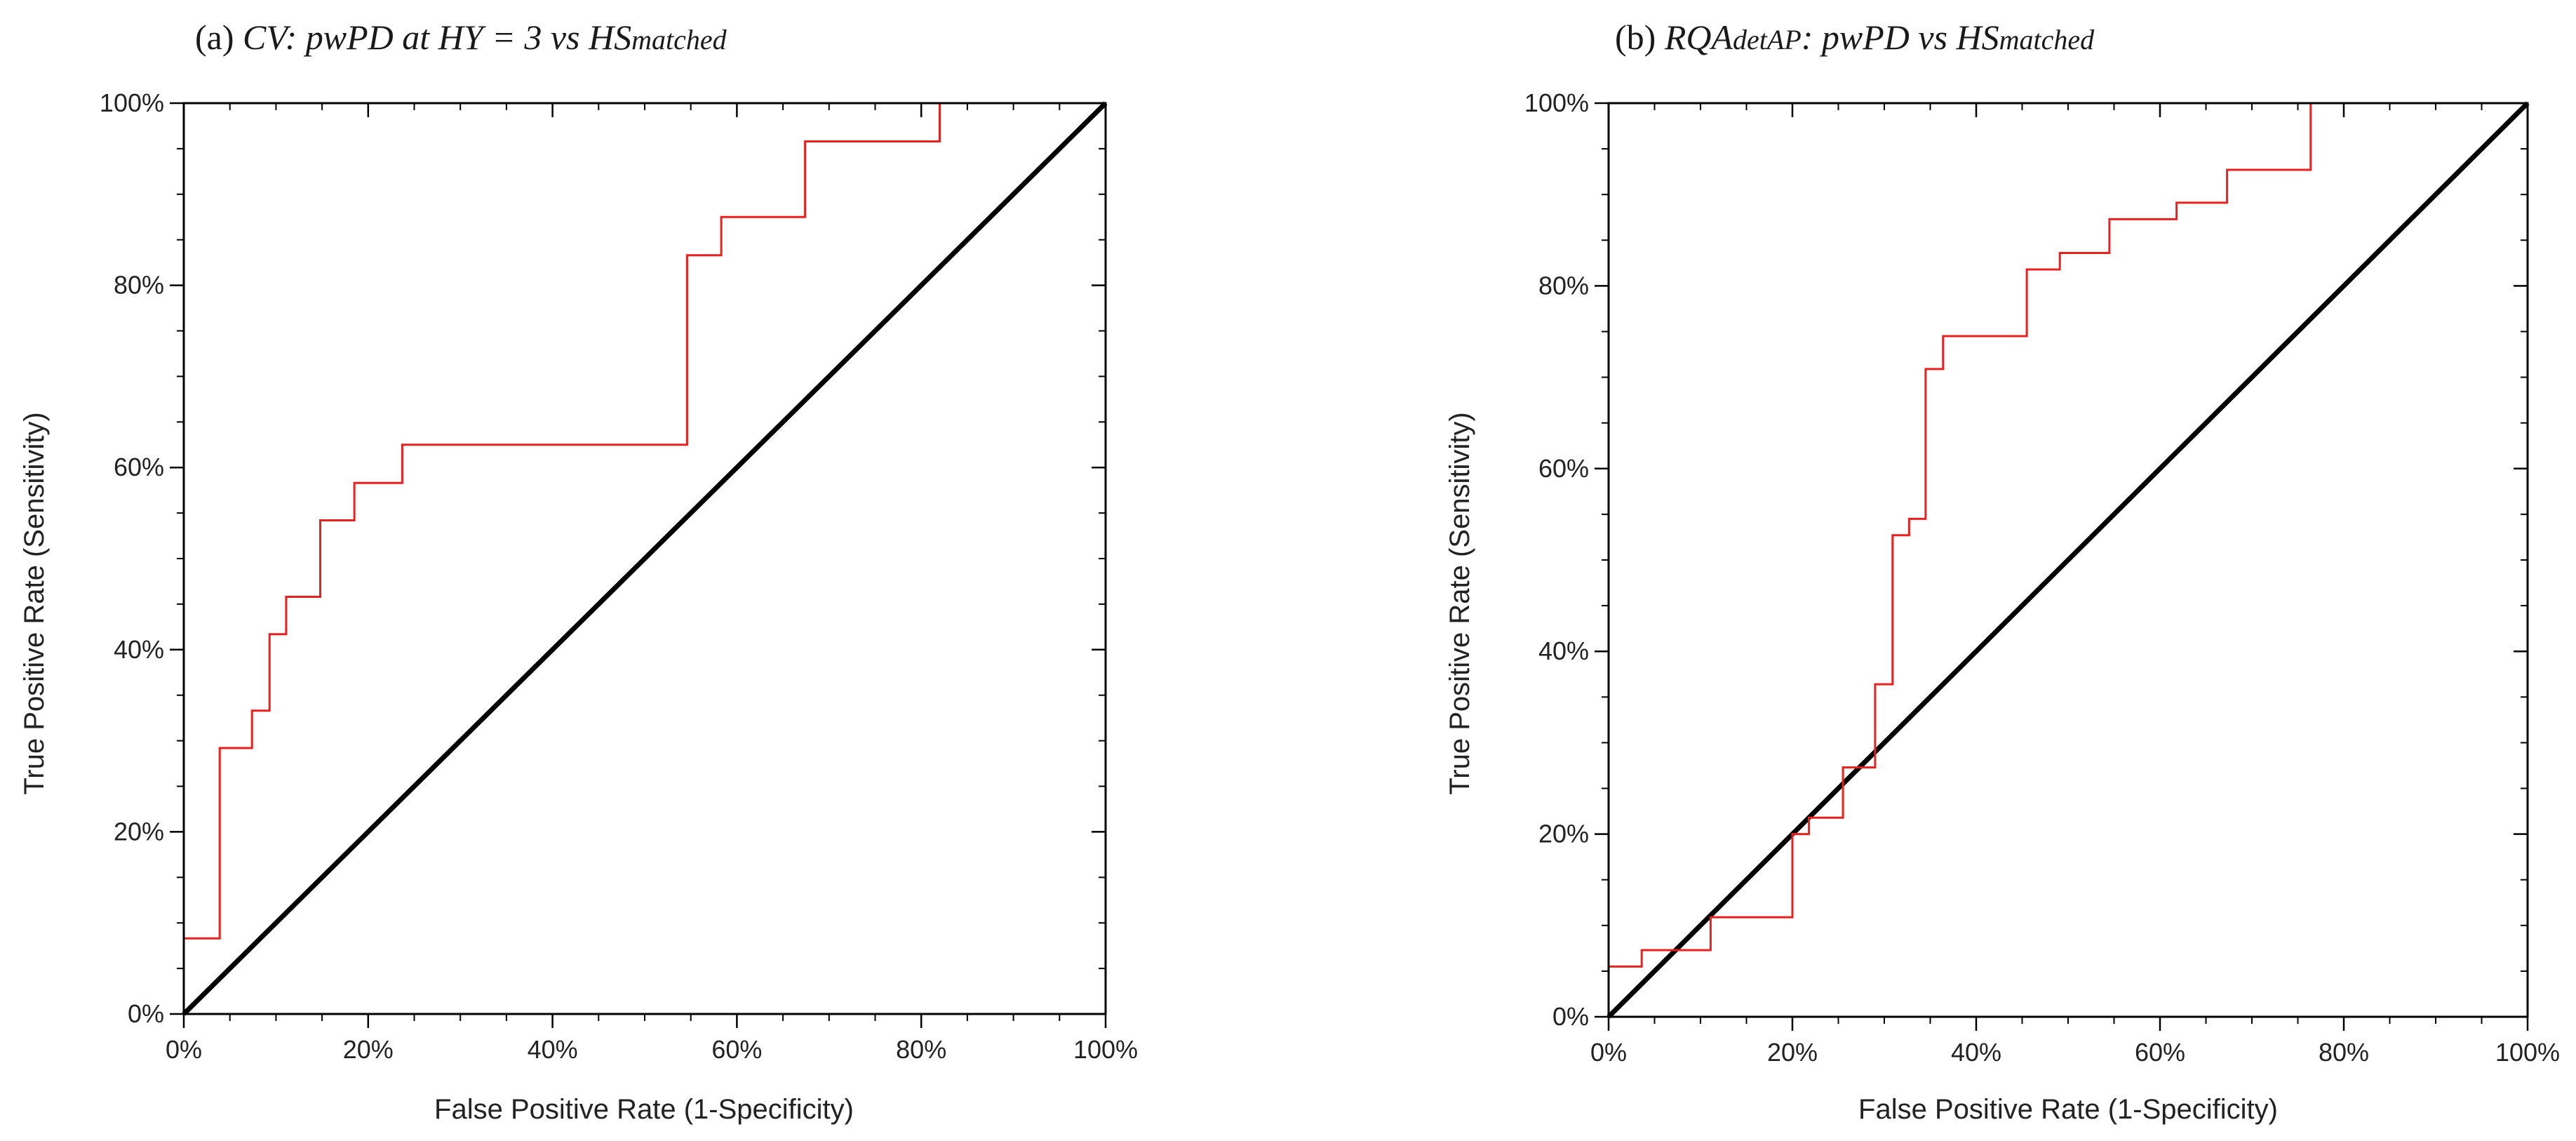 This screenshot has width=2576, height=1141. I want to click on chart-a-y-tick-label: 40%, so click(139, 650).